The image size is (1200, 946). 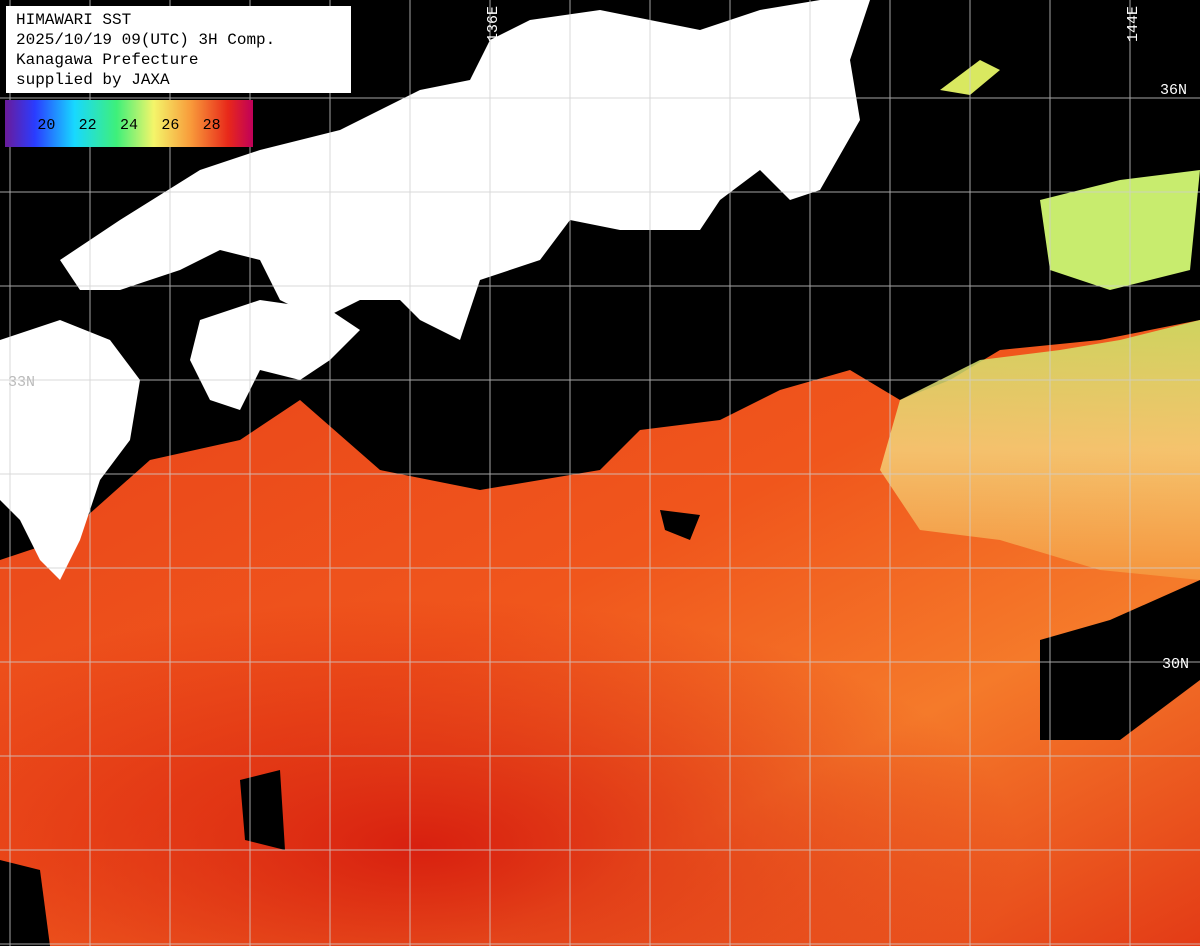 I want to click on land-shikoku, so click(x=275, y=355).